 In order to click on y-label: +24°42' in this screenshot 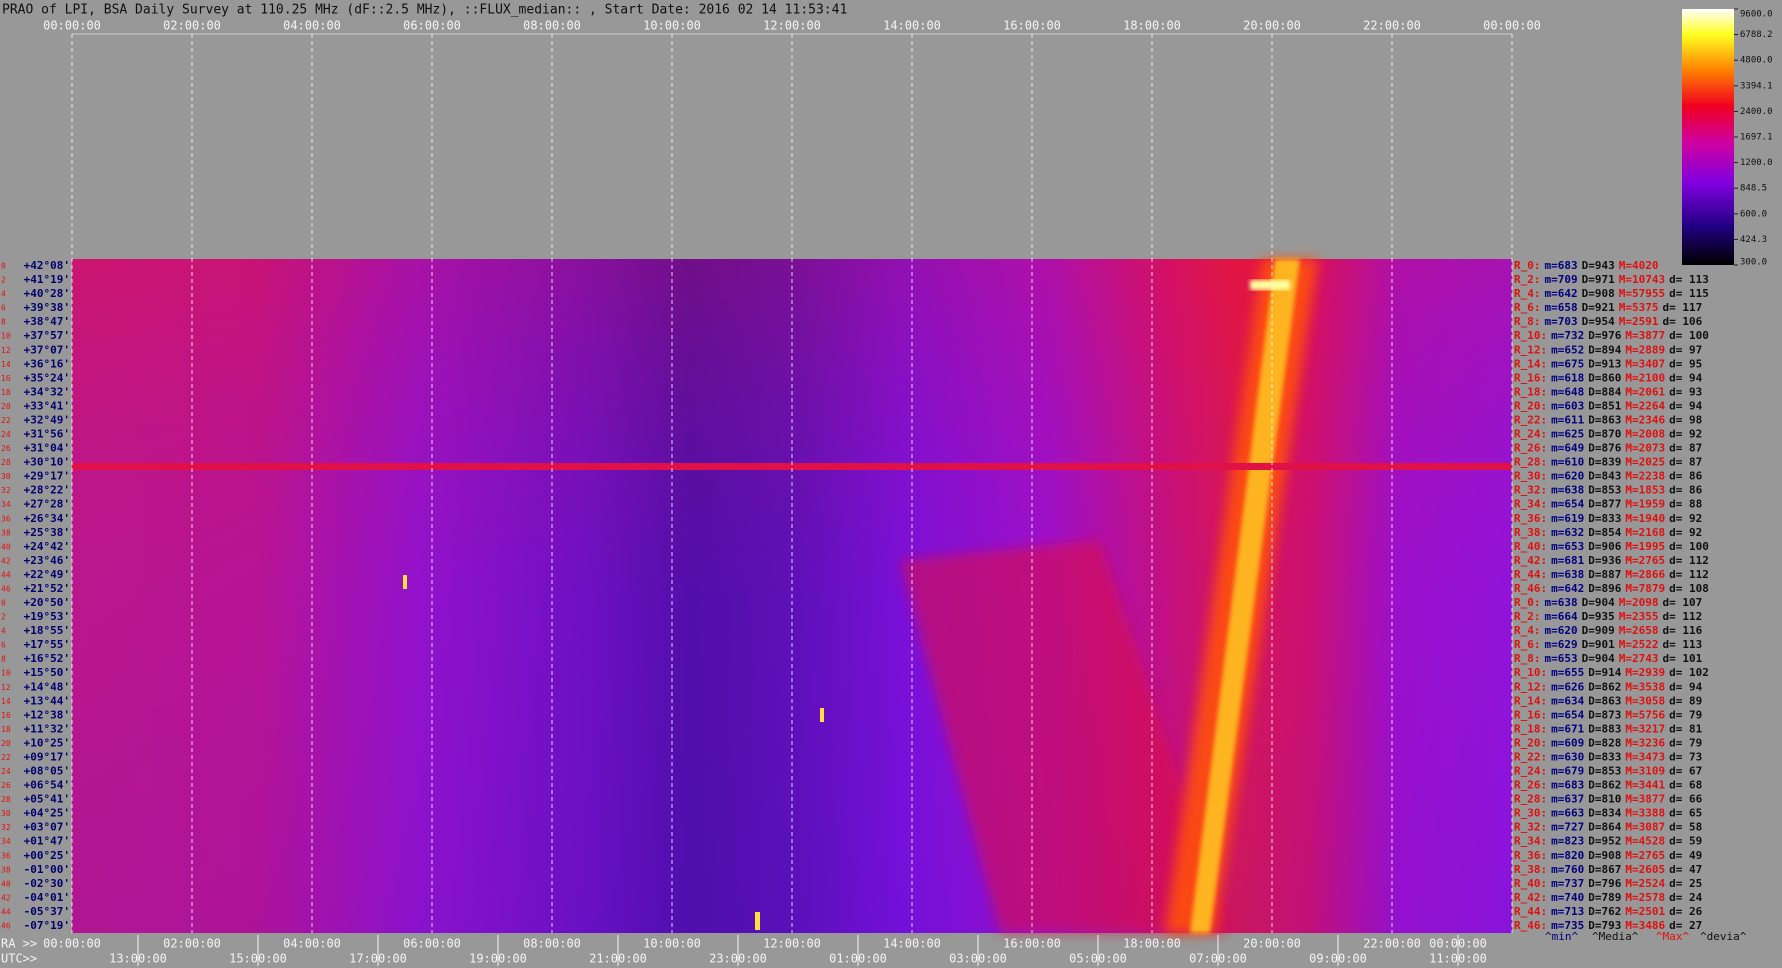, I will do `click(47, 546)`.